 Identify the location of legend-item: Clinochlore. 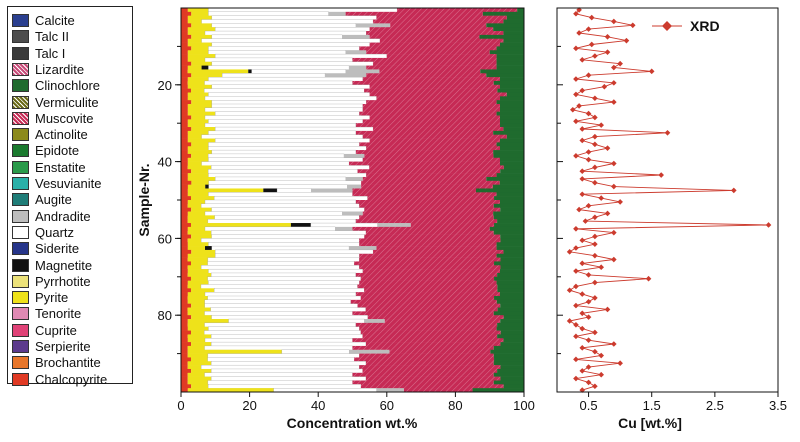
(56, 85).